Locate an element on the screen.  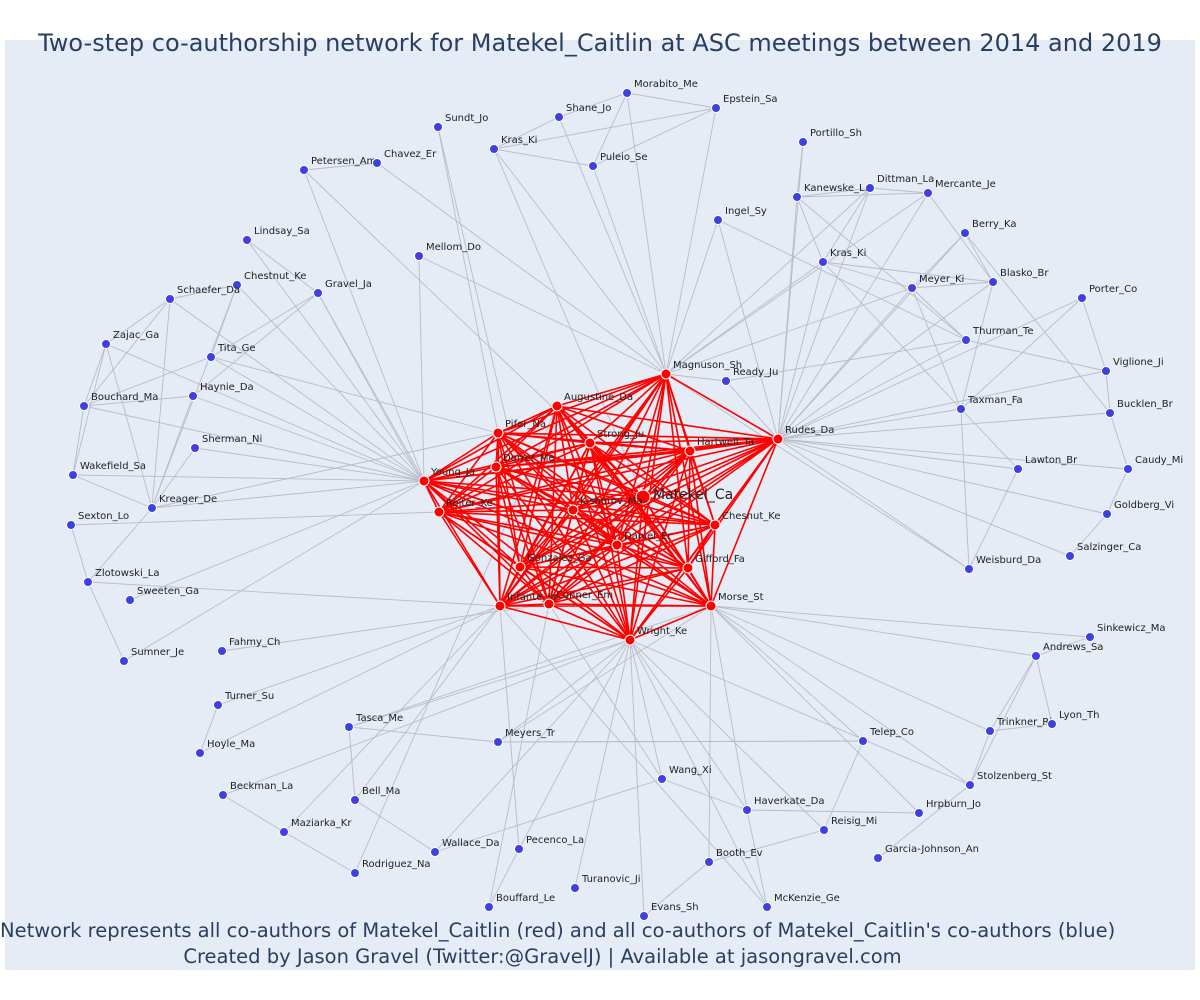
node-mercante_je: Mercante_Je is located at coordinates (959, 188).